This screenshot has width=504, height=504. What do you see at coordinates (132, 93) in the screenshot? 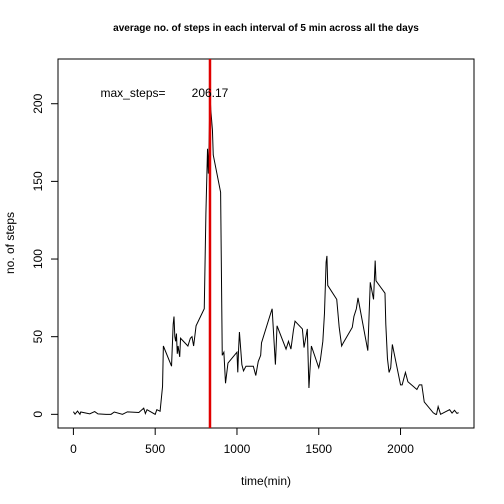
I see `annotation: max_steps=` at bounding box center [132, 93].